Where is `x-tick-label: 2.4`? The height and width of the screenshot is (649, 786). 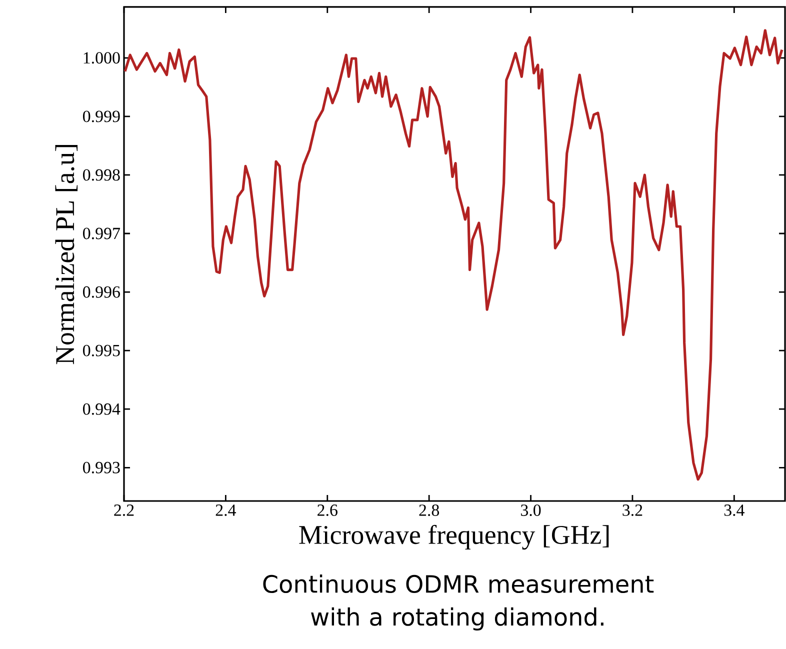
x-tick-label: 2.4 is located at coordinates (226, 510).